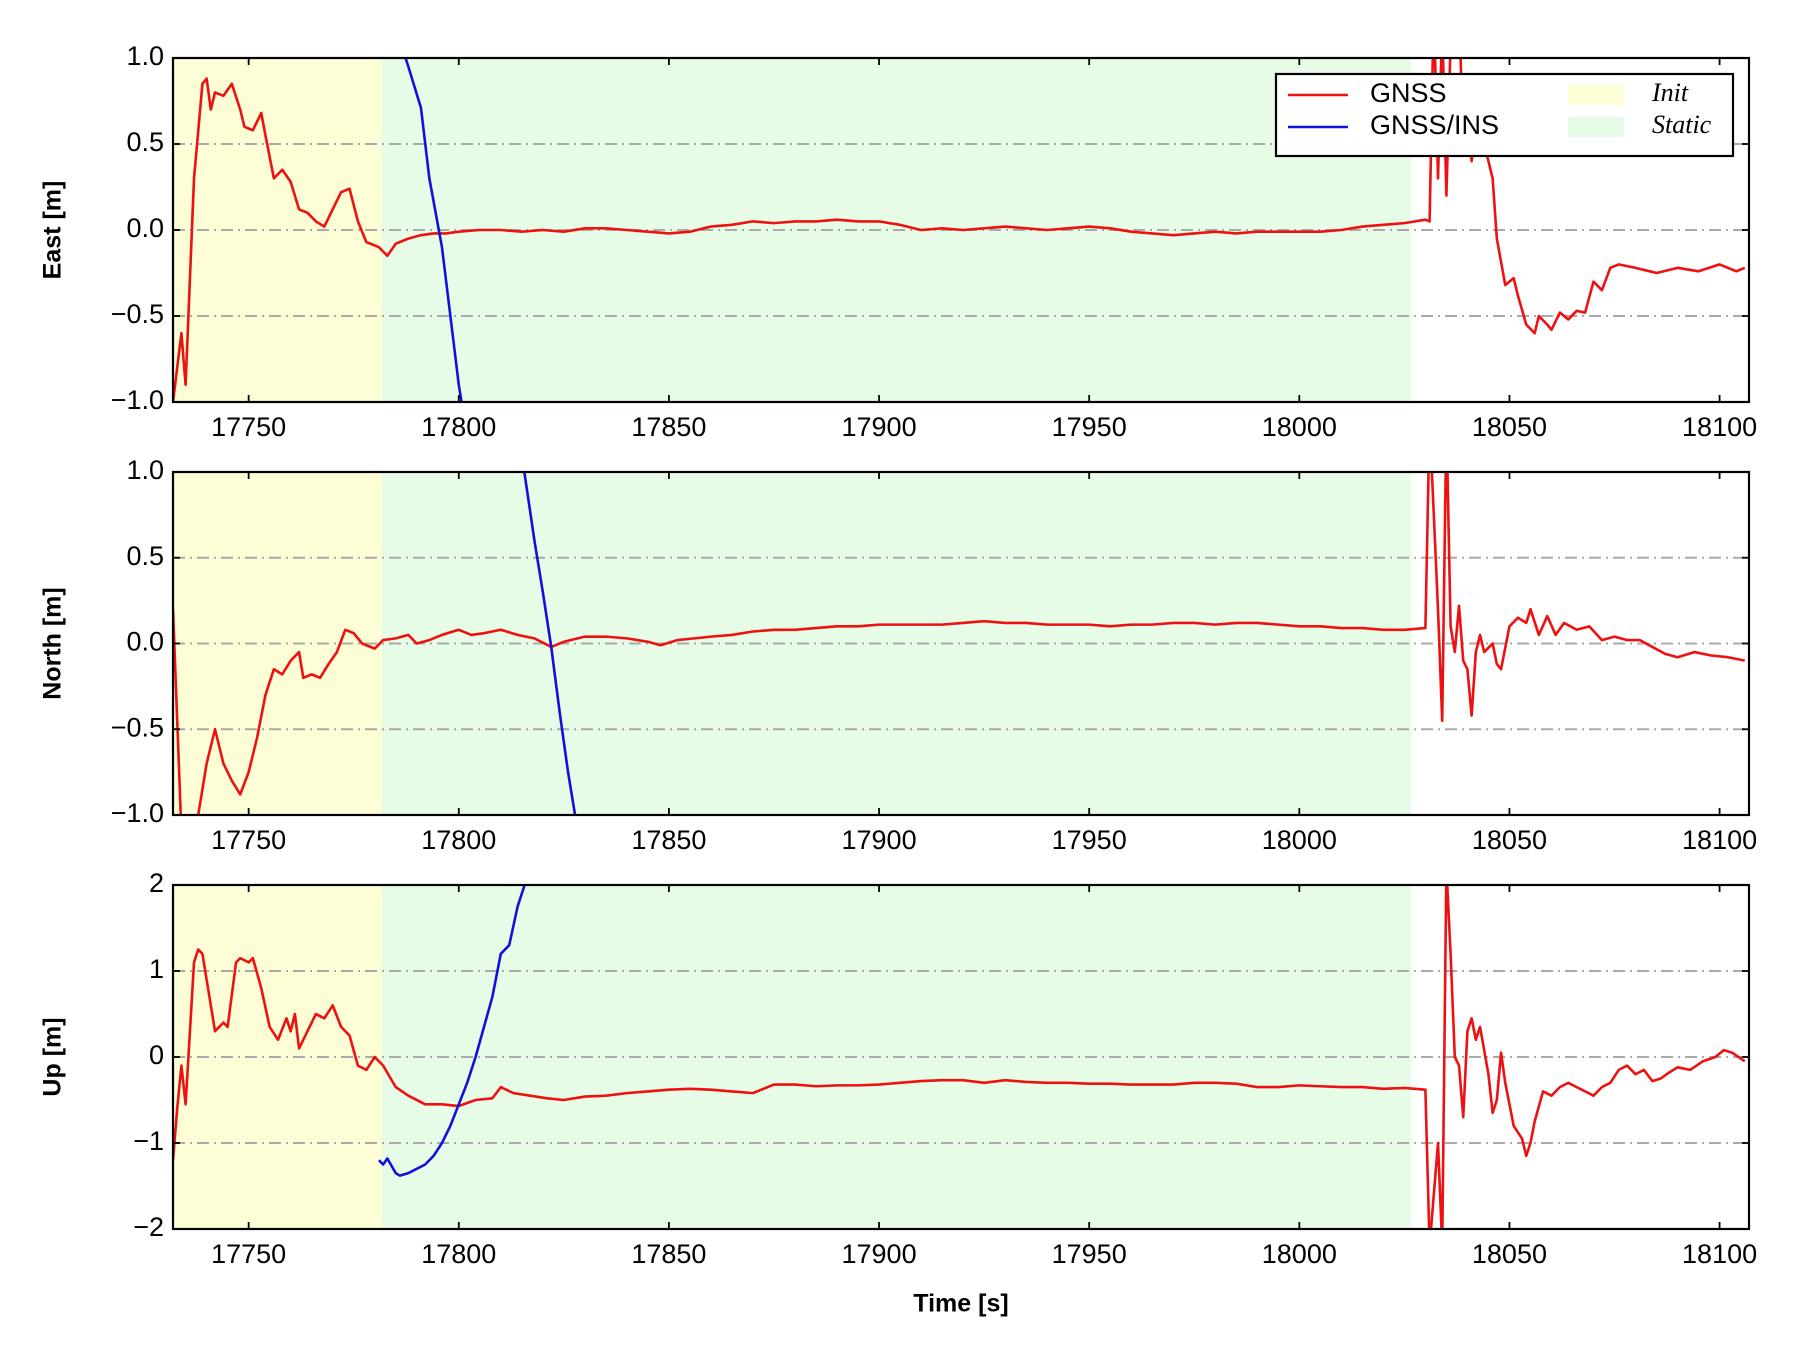  What do you see at coordinates (1504, 115) in the screenshot?
I see `legend-box` at bounding box center [1504, 115].